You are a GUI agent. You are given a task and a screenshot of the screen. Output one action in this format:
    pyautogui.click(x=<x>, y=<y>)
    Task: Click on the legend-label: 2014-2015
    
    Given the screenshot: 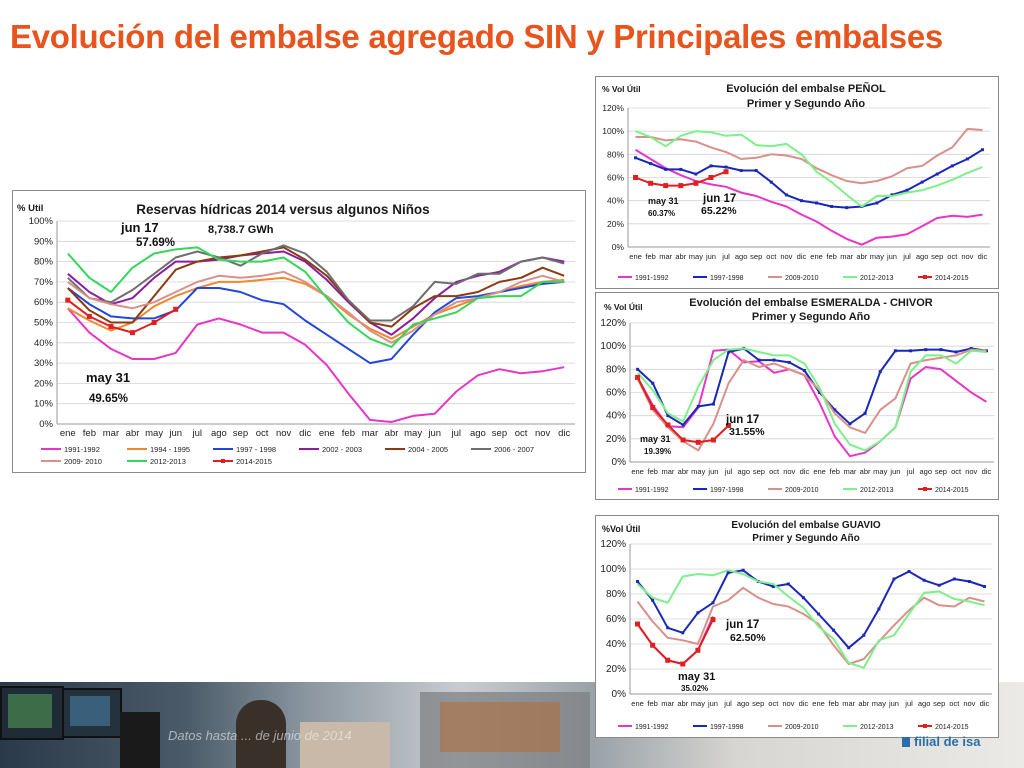 What is the action you would take?
    pyautogui.click(x=952, y=727)
    